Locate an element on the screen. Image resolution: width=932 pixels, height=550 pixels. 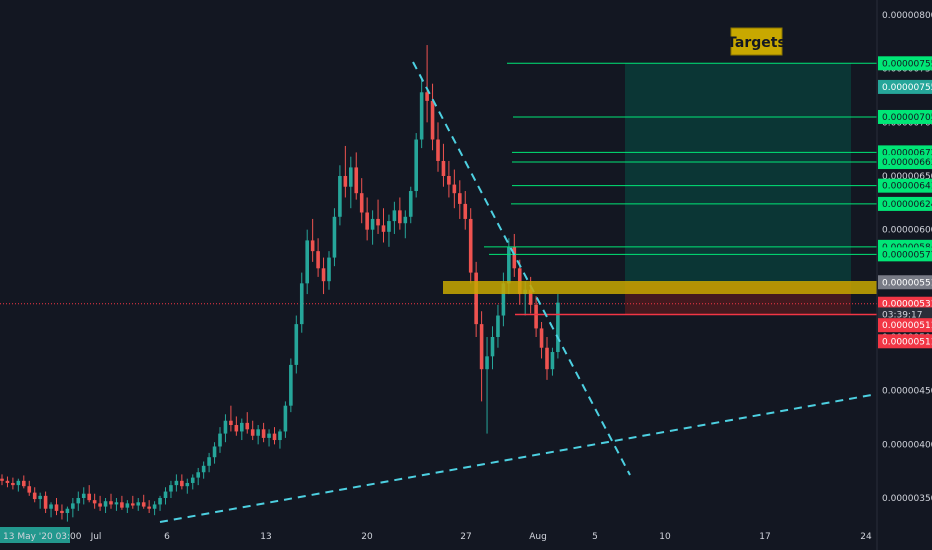
price-tick-label: 0.00000350 is located at coordinates (907, 499).